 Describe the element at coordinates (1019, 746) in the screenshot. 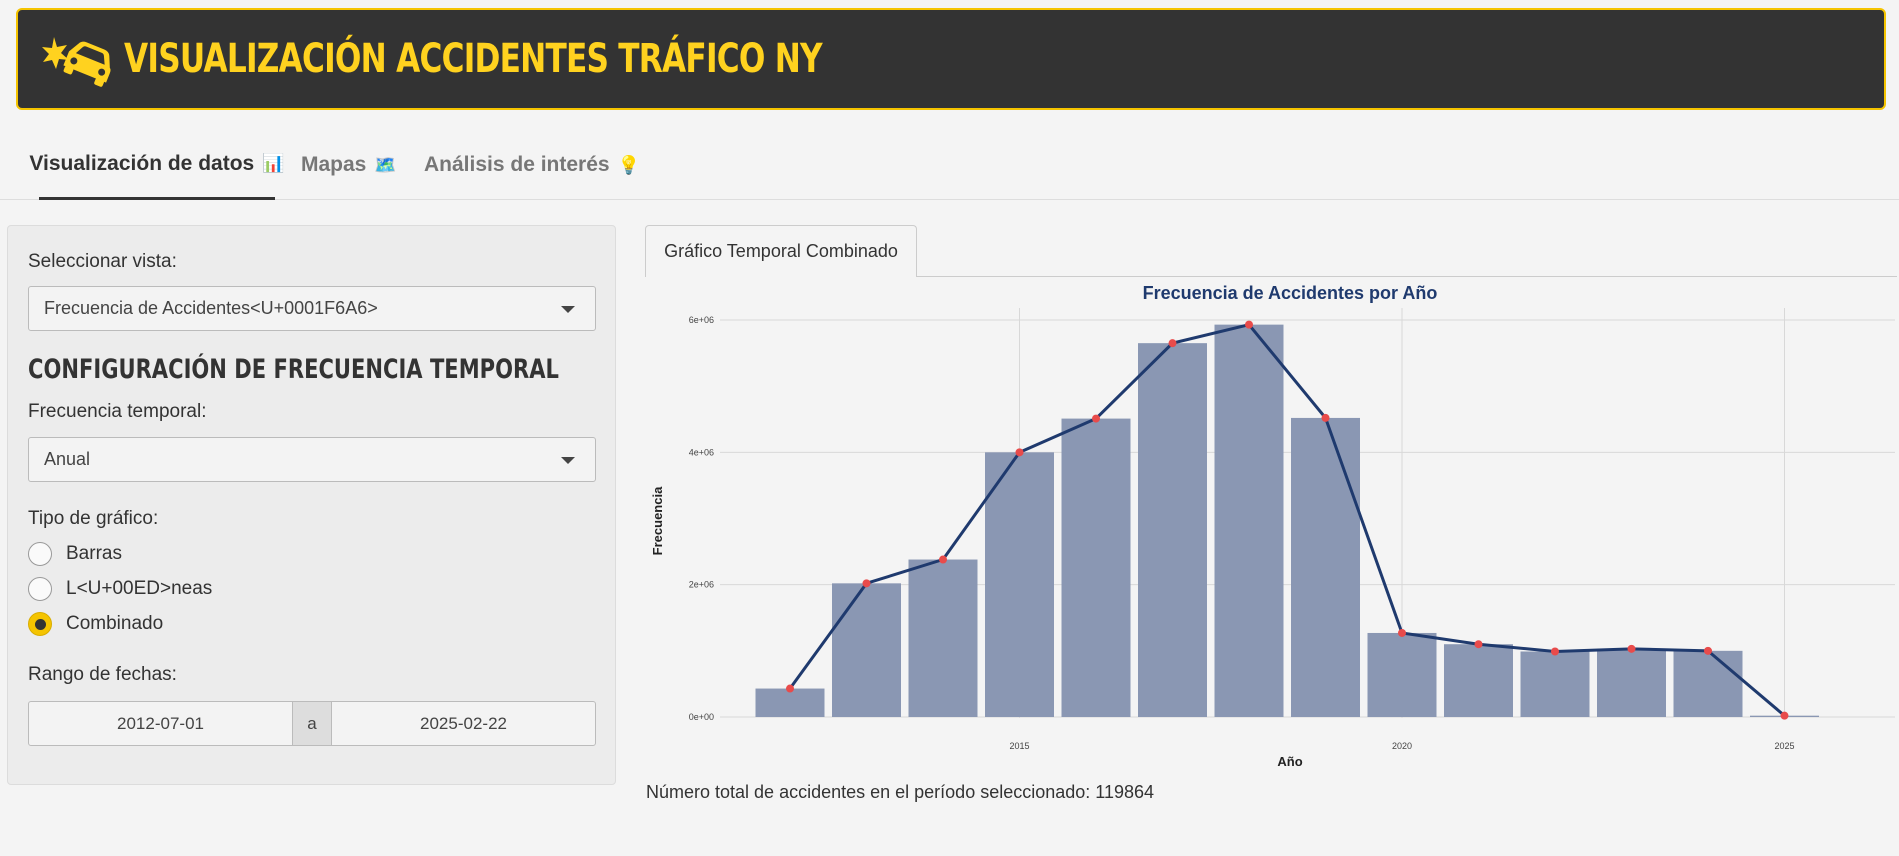

I see `x-tick-label: 2015` at that location.